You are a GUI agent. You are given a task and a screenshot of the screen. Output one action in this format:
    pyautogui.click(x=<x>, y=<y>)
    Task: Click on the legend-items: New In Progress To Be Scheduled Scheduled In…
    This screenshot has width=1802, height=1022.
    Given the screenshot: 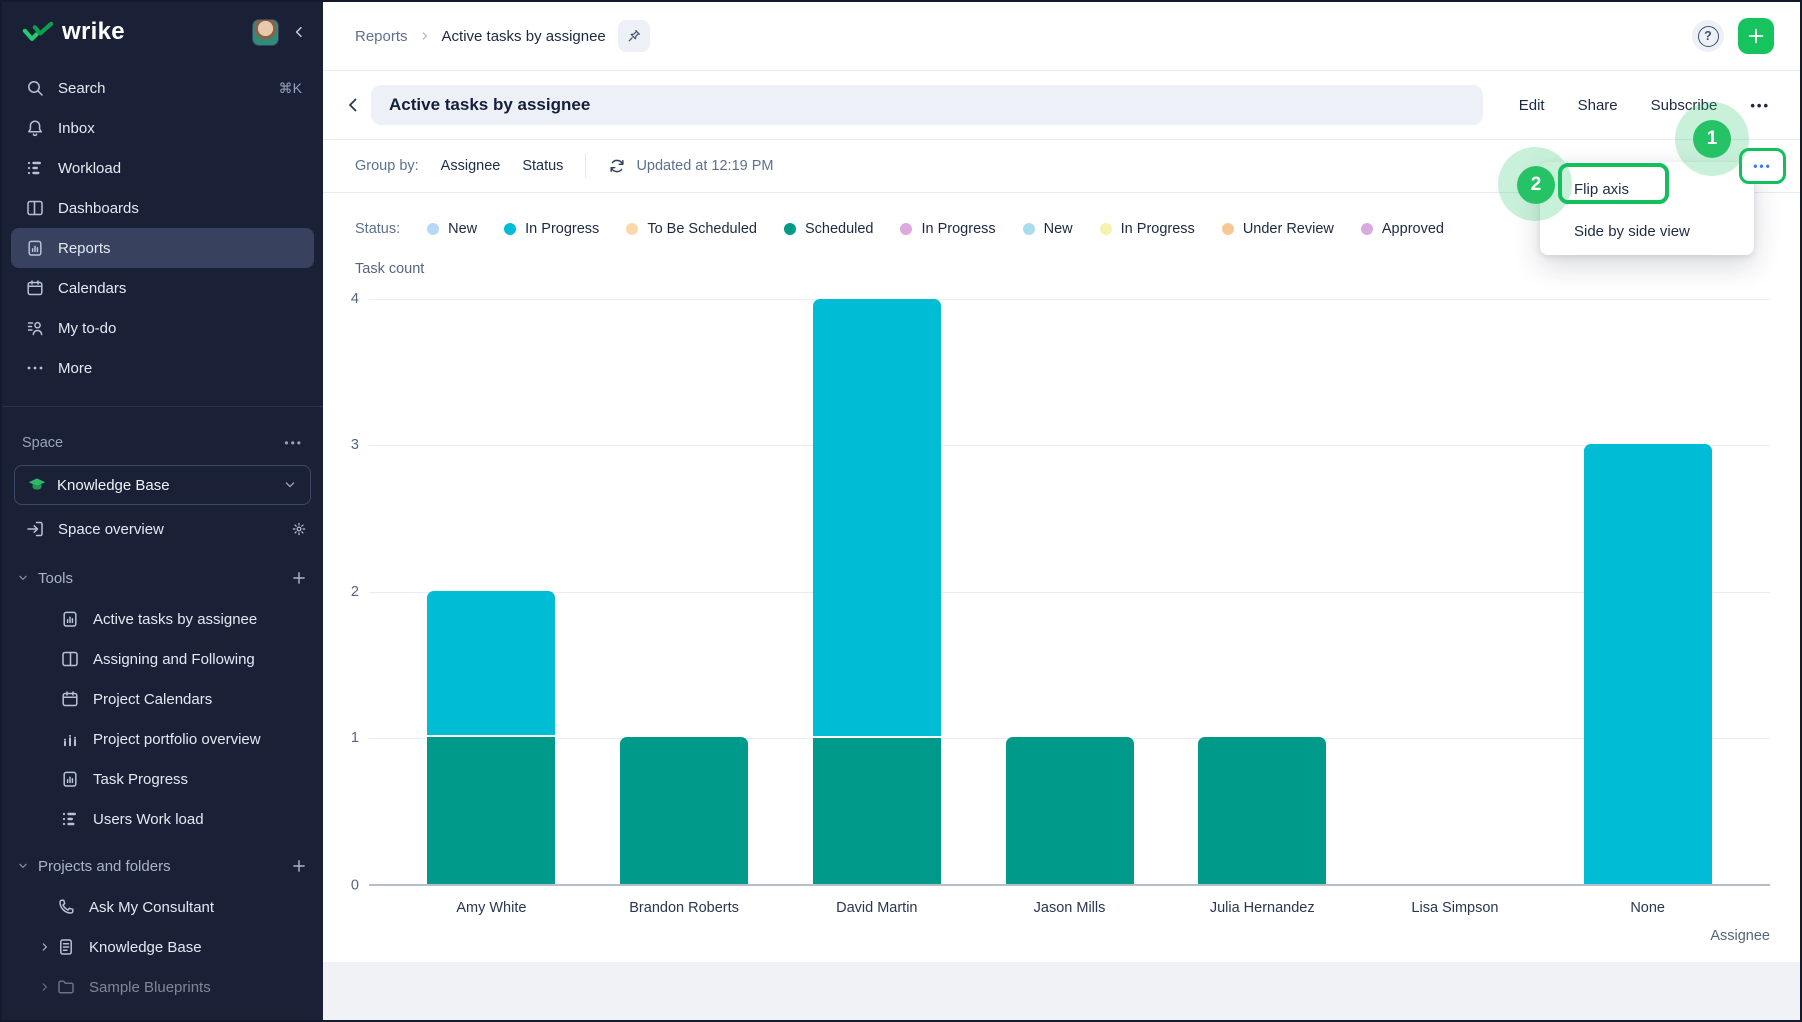 What is the action you would take?
    pyautogui.click(x=935, y=229)
    